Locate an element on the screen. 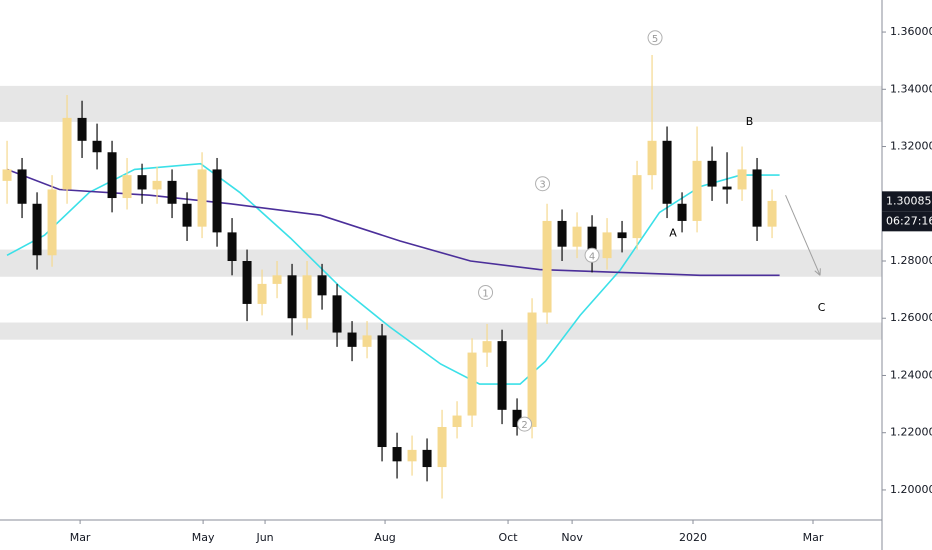 Image resolution: width=932 pixels, height=550 pixels. x-tick-label: Jun is located at coordinates (264, 537).